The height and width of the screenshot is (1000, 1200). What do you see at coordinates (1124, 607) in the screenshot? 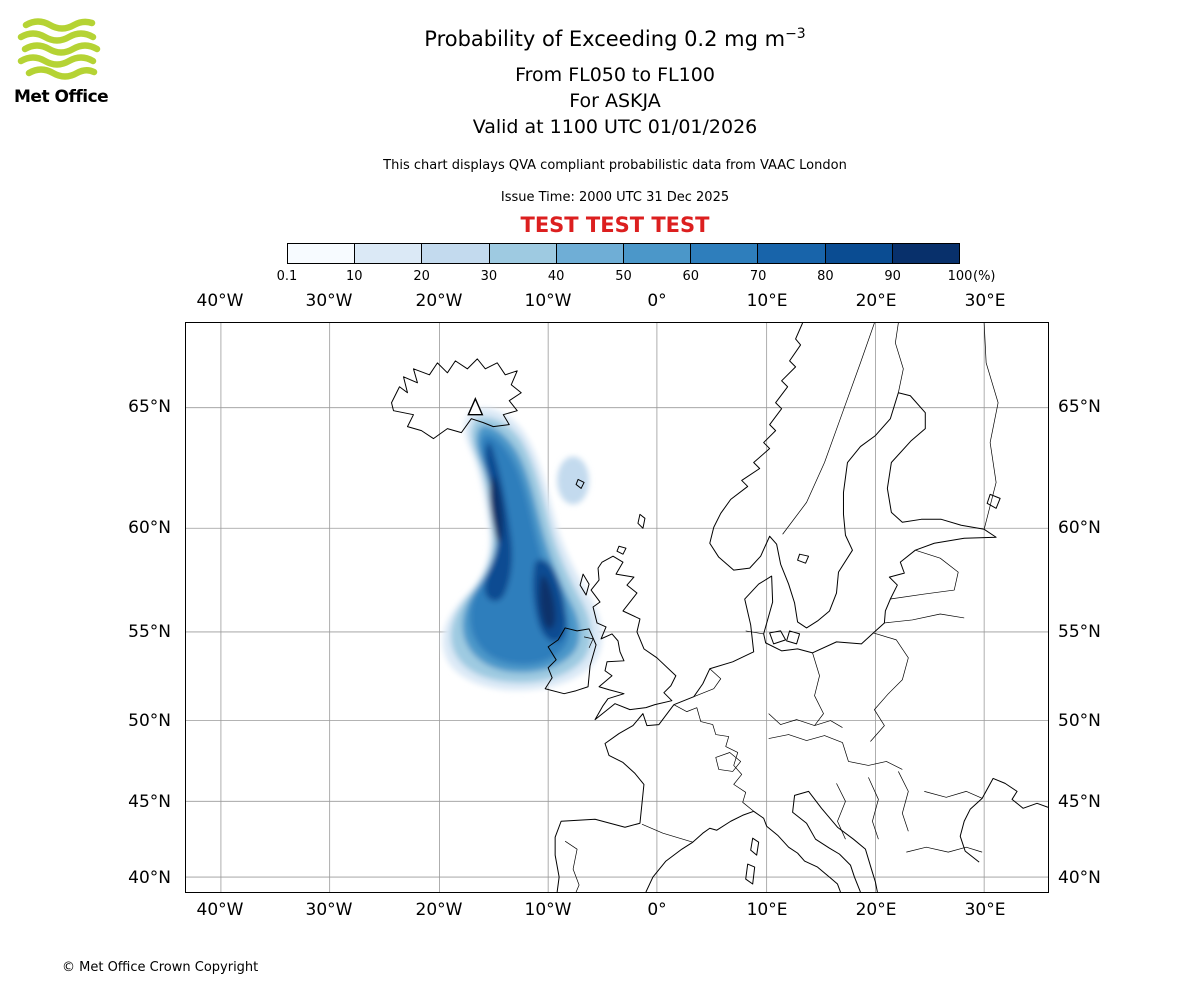
I see `lat-labels-right: 65°N 60°N 55°N 50°N 45°N 40°N` at bounding box center [1124, 607].